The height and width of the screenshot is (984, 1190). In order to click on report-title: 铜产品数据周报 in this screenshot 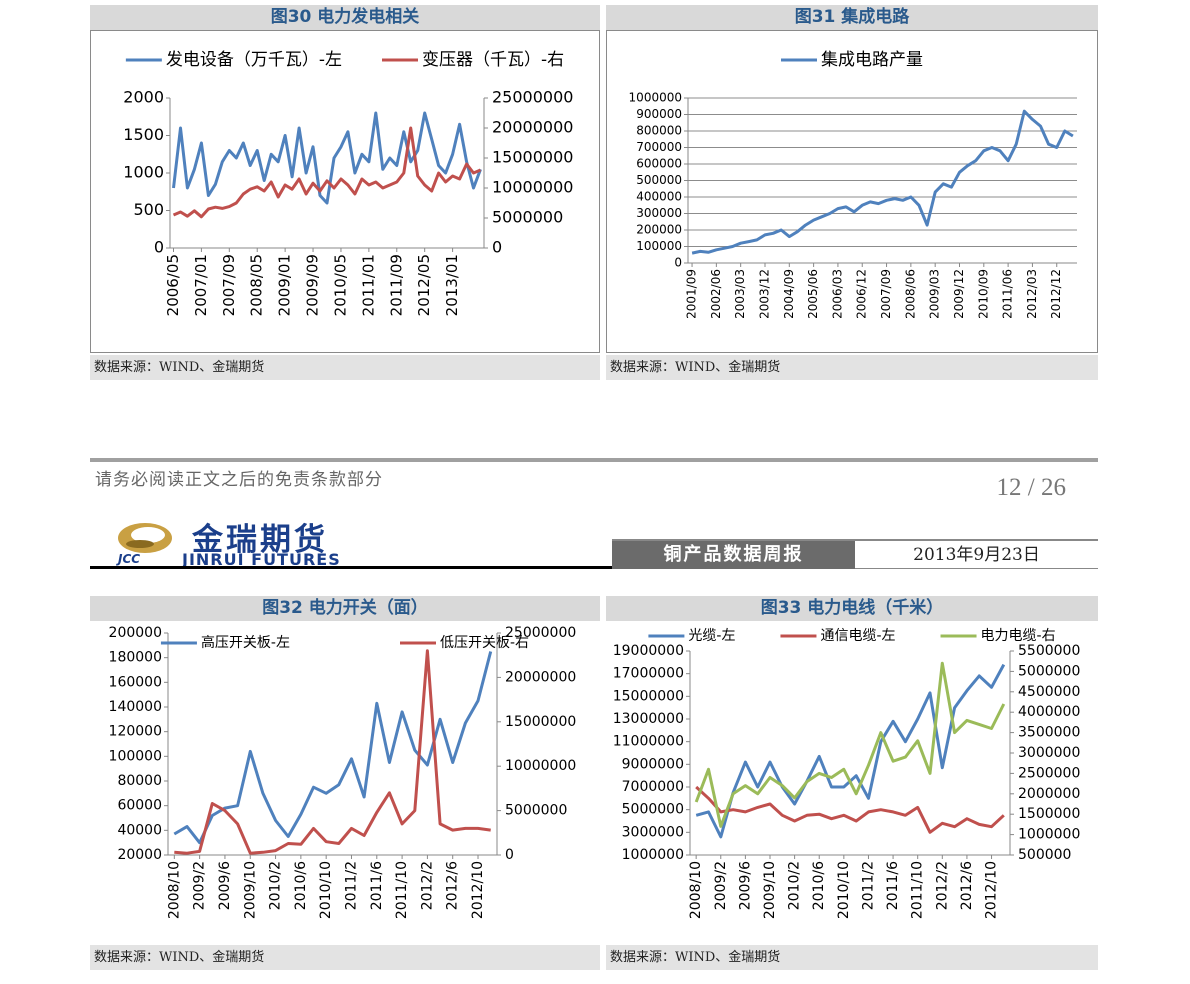, I will do `click(733, 555)`.